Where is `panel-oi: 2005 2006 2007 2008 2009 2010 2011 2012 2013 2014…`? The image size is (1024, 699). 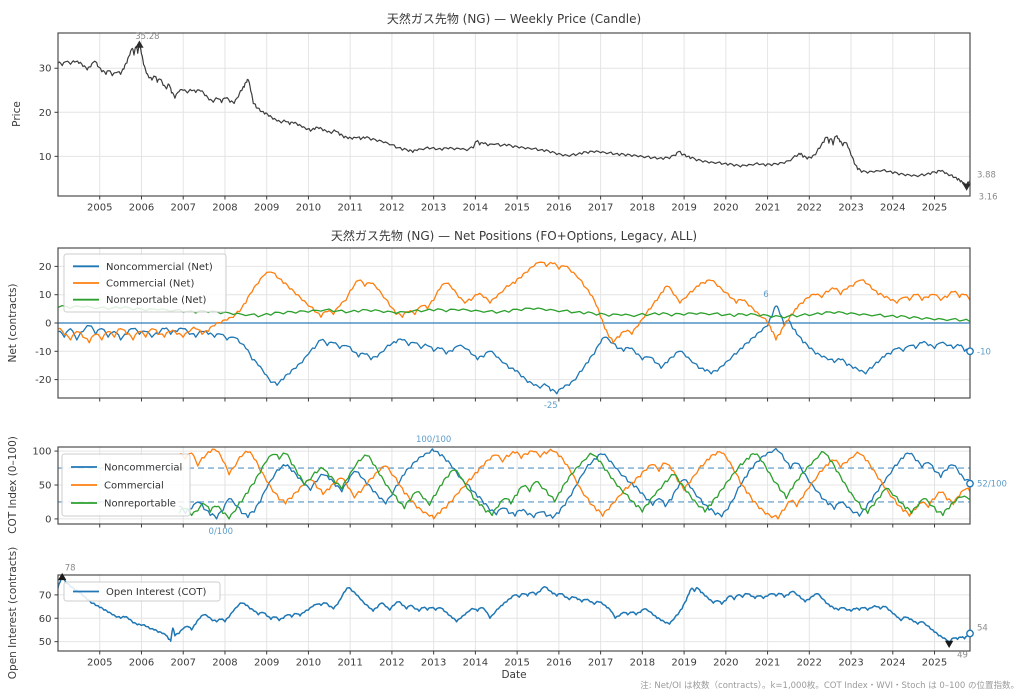
panel-oi: 2005 2006 2007 2008 2009 2010 2011 2012 2013 2014… is located at coordinates (513, 615).